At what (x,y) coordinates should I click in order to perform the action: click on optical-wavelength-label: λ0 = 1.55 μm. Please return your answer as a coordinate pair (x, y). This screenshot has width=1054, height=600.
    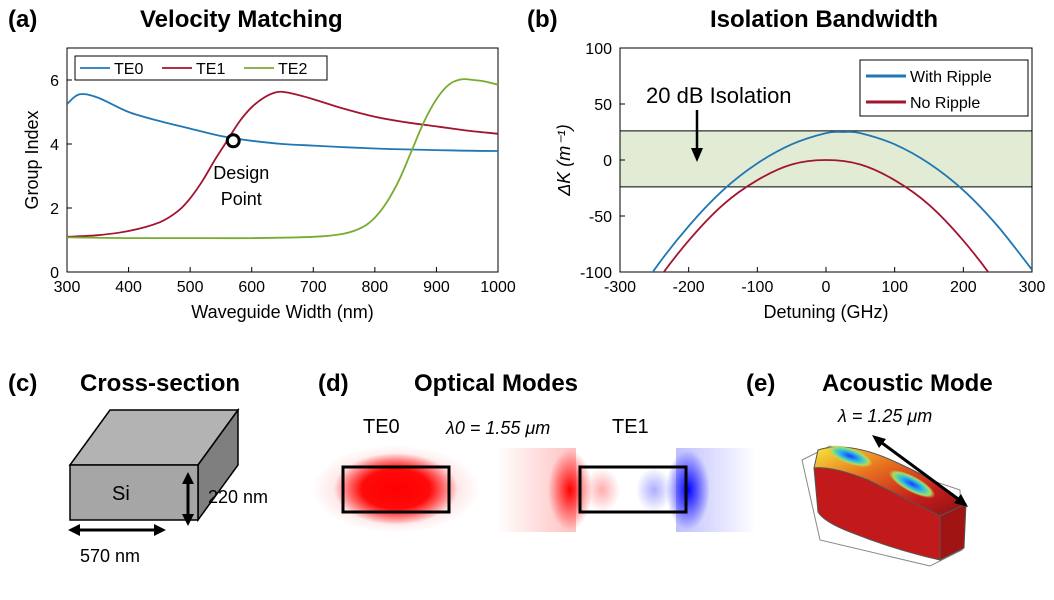
    Looking at the image, I should click on (498, 428).